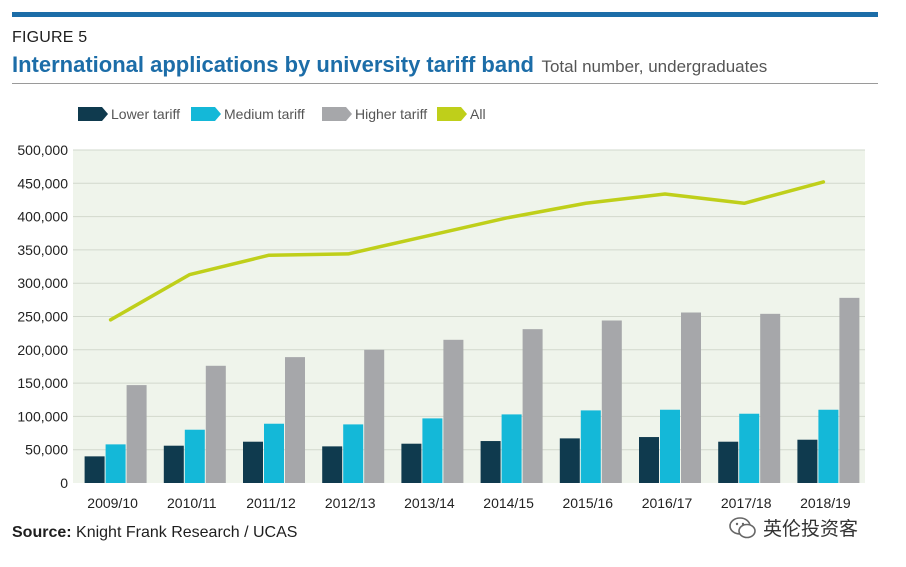 This screenshot has width=906, height=567. I want to click on y-tick-label: 50,000, so click(46, 450).